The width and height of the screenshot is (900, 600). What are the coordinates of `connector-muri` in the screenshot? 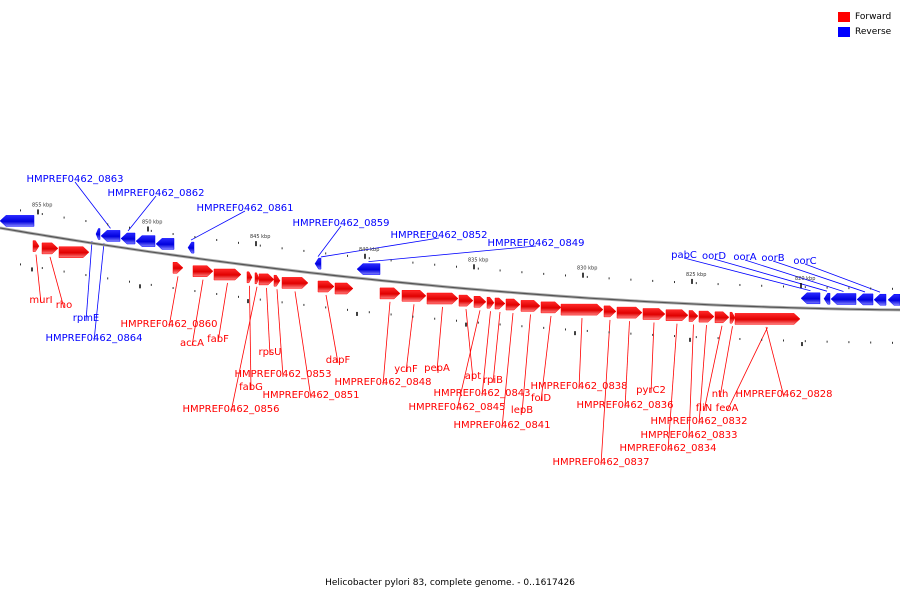 It's located at (38, 279).